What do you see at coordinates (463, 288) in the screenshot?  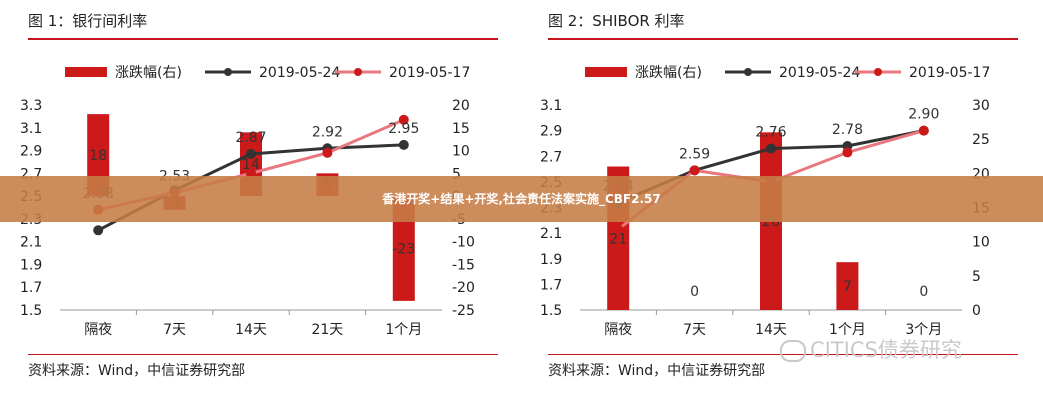 I see `right-axis-tick-label: -20` at bounding box center [463, 288].